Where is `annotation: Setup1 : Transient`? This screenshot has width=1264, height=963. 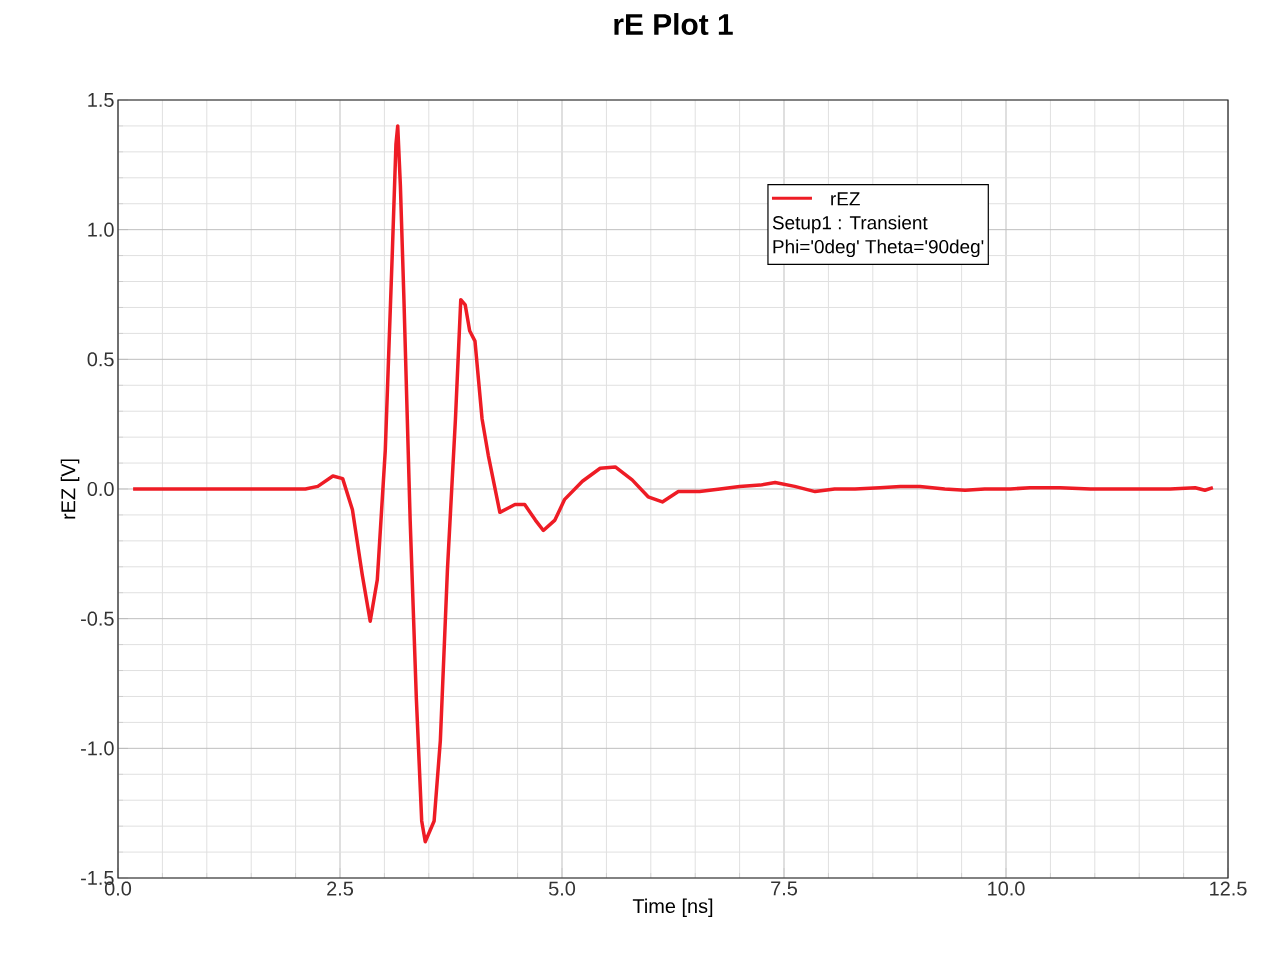
annotation: Setup1 : Transient is located at coordinates (850, 224).